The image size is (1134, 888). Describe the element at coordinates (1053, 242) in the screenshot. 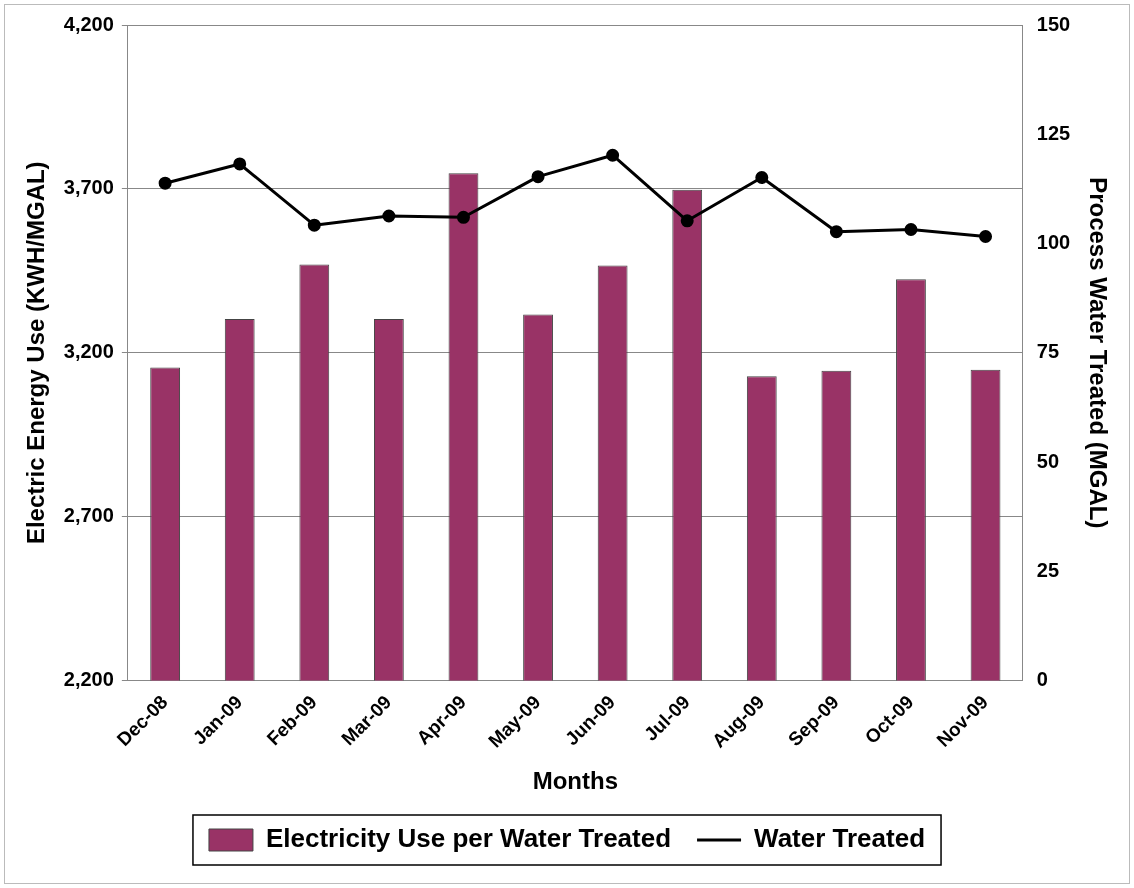

I see `y2-tick-label: 100` at that location.